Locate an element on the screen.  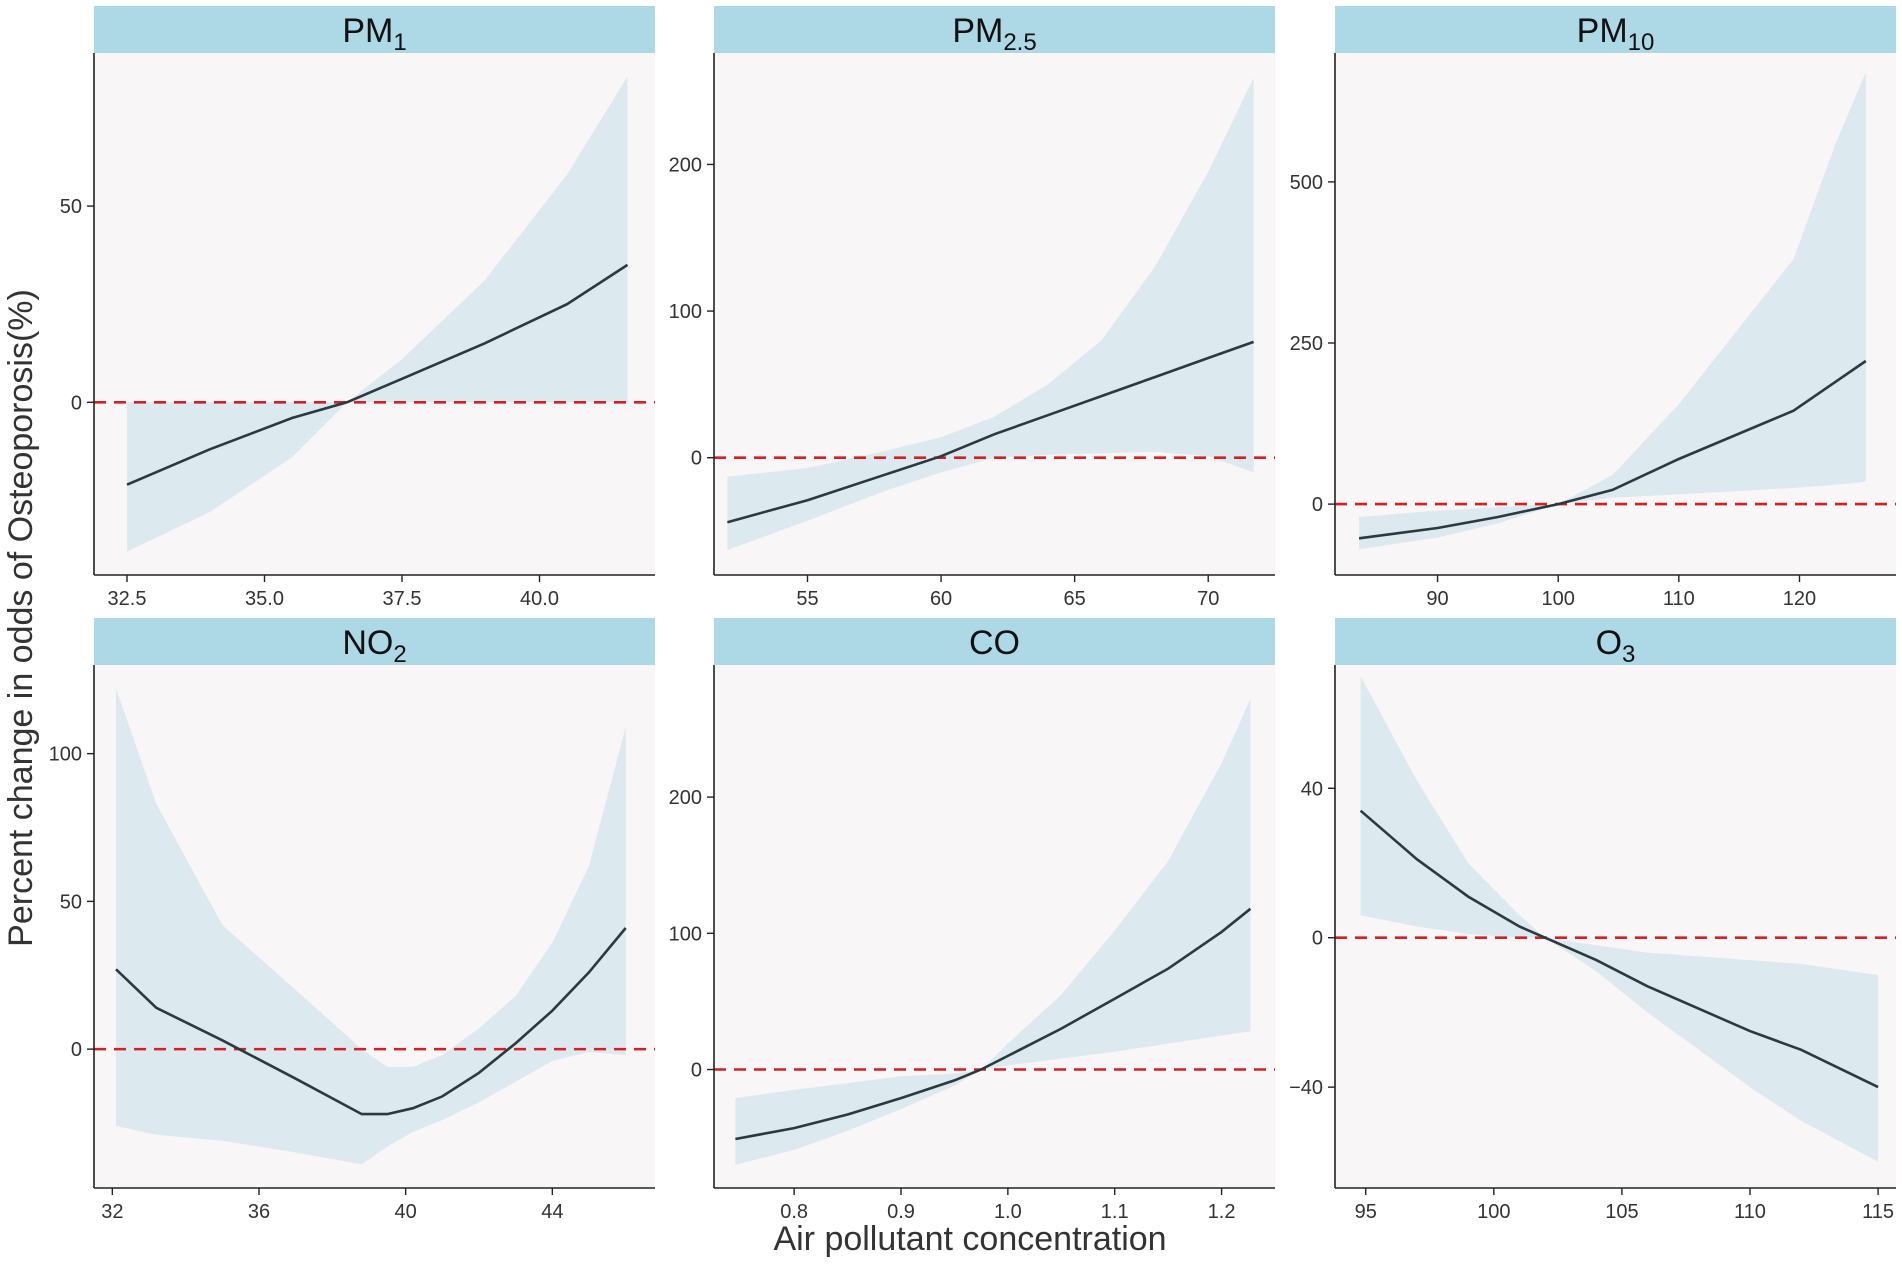
panel-title-main: CO is located at coordinates (994, 643).